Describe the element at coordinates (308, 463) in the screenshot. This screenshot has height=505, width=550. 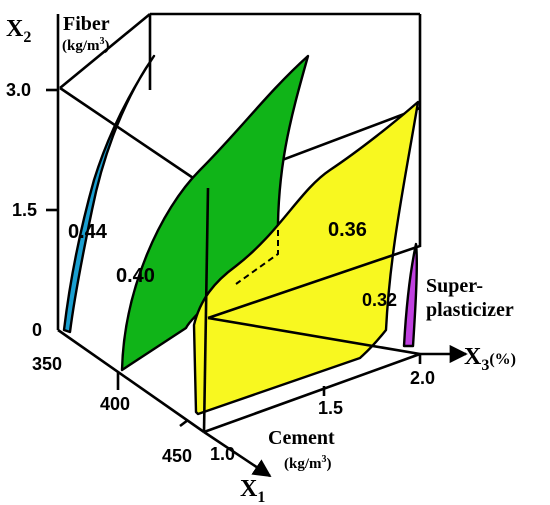
I see `x1-axis-unit: (kg/m3)` at that location.